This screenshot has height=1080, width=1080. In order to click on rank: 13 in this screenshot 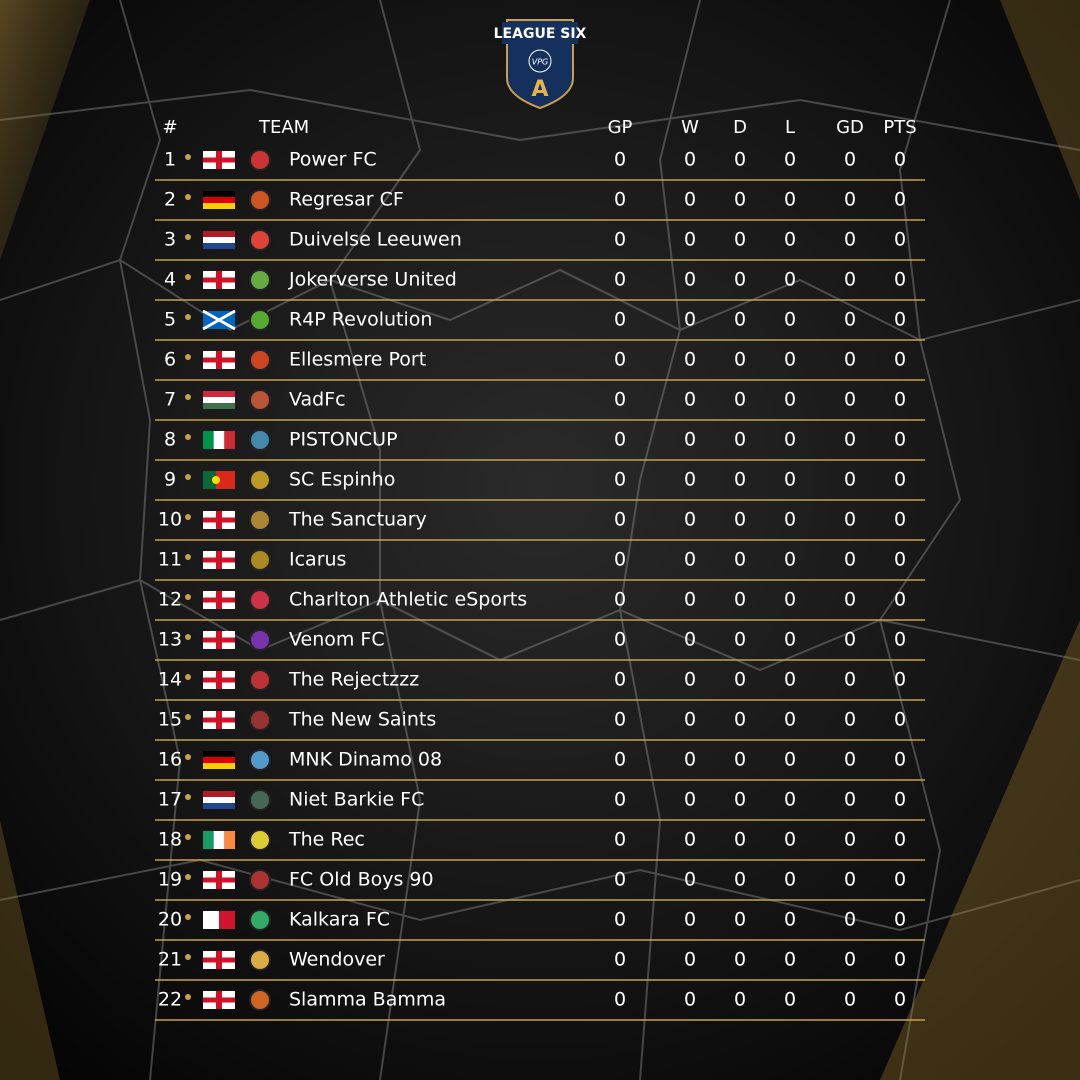, I will do `click(170, 640)`.